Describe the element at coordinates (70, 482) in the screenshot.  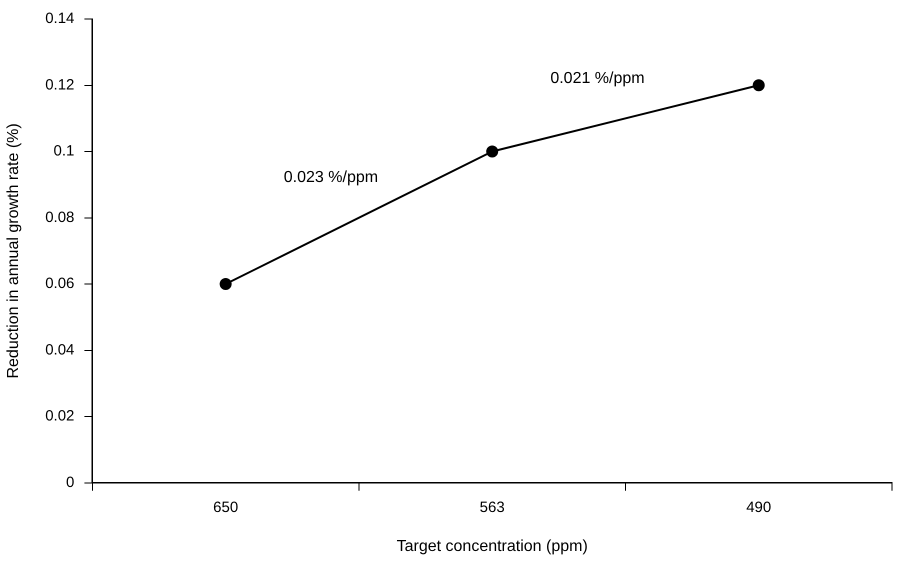
I see `y-tick-label: 0` at that location.